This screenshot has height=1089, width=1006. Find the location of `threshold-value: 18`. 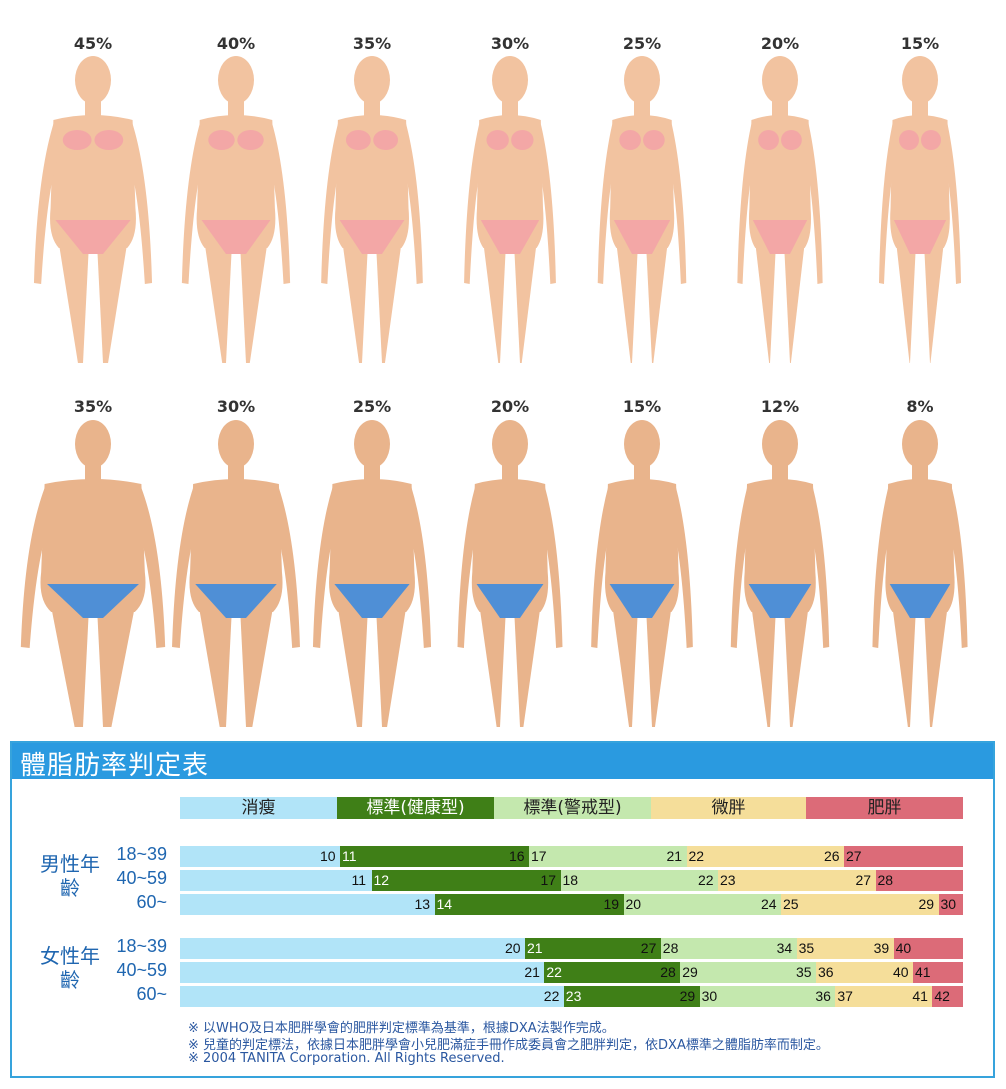

threshold-value: 18 is located at coordinates (570, 880).